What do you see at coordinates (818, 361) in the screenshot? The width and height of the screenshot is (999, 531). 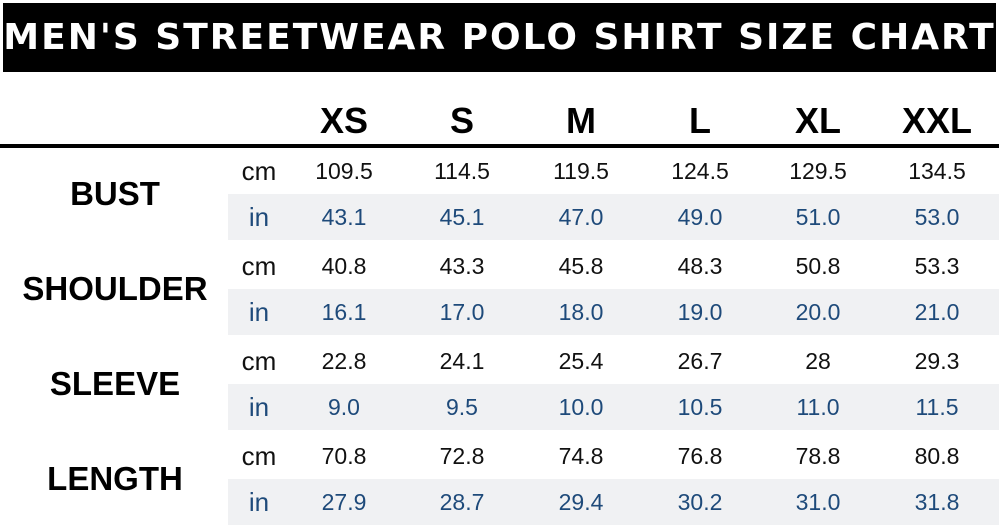 I see `value-cm: 28` at bounding box center [818, 361].